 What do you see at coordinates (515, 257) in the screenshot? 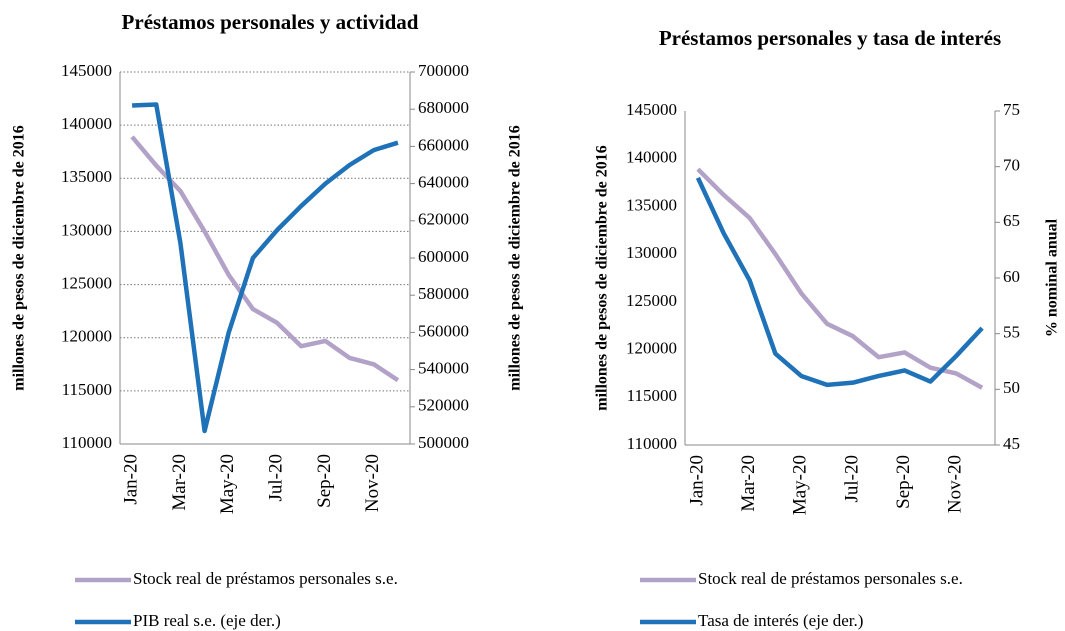
I see `y2-axis-label: millones de pesos de diciembre de 2016` at bounding box center [515, 257].